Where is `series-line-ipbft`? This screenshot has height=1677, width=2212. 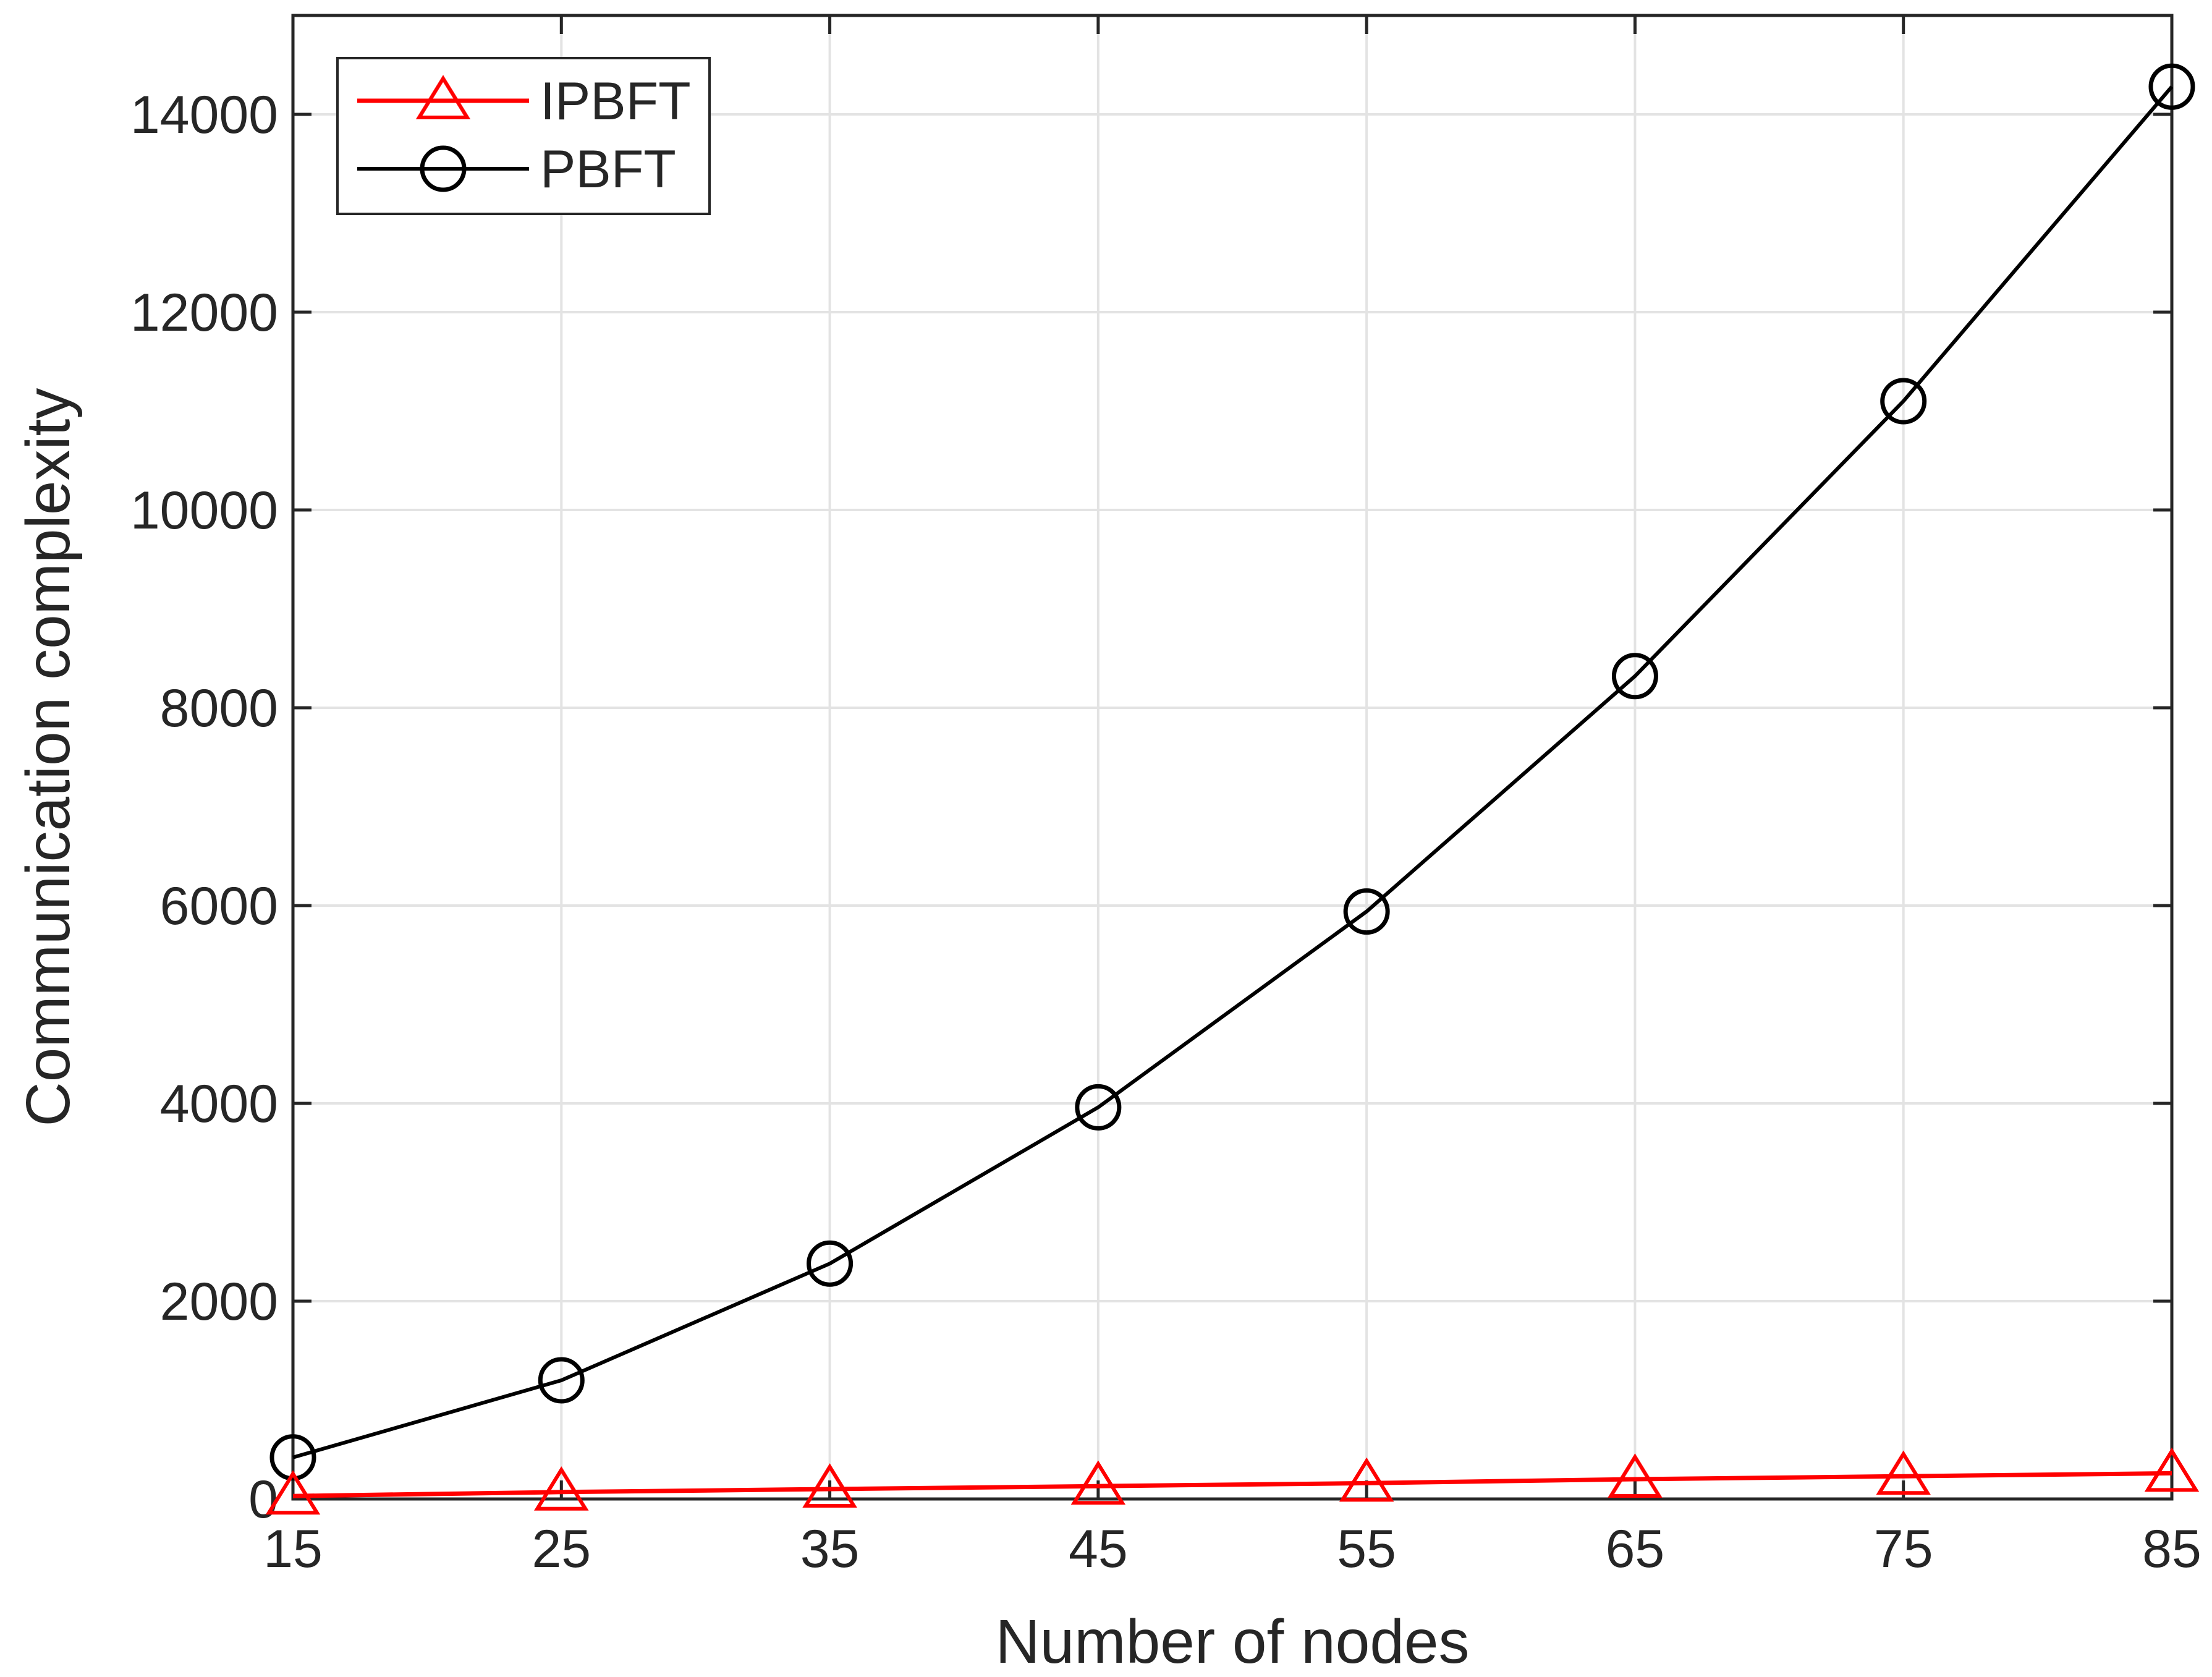
series-line-ipbft is located at coordinates (1232, 1484).